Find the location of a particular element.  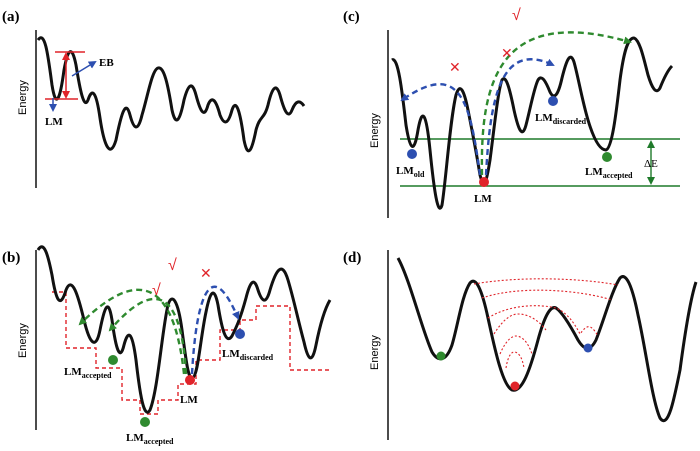

panel-b-staircase is located at coordinates (191, 353).